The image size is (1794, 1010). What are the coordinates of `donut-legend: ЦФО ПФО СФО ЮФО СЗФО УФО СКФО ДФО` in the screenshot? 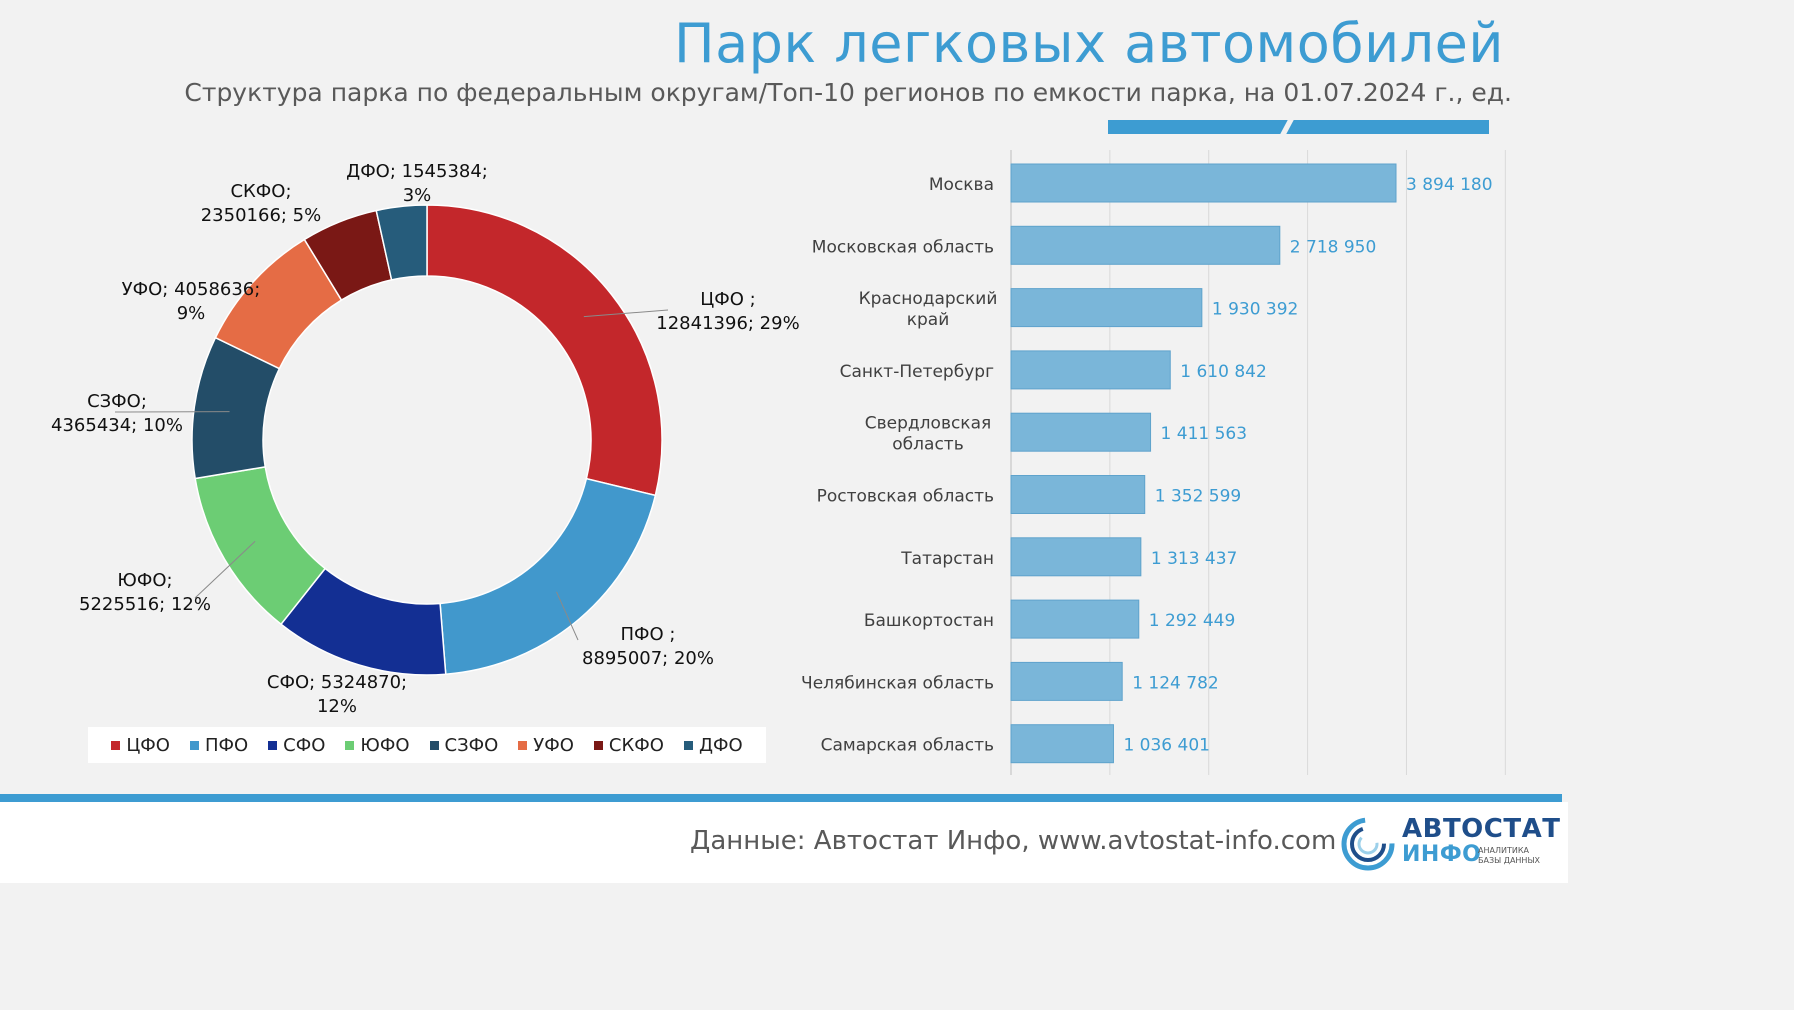 It's located at (427, 745).